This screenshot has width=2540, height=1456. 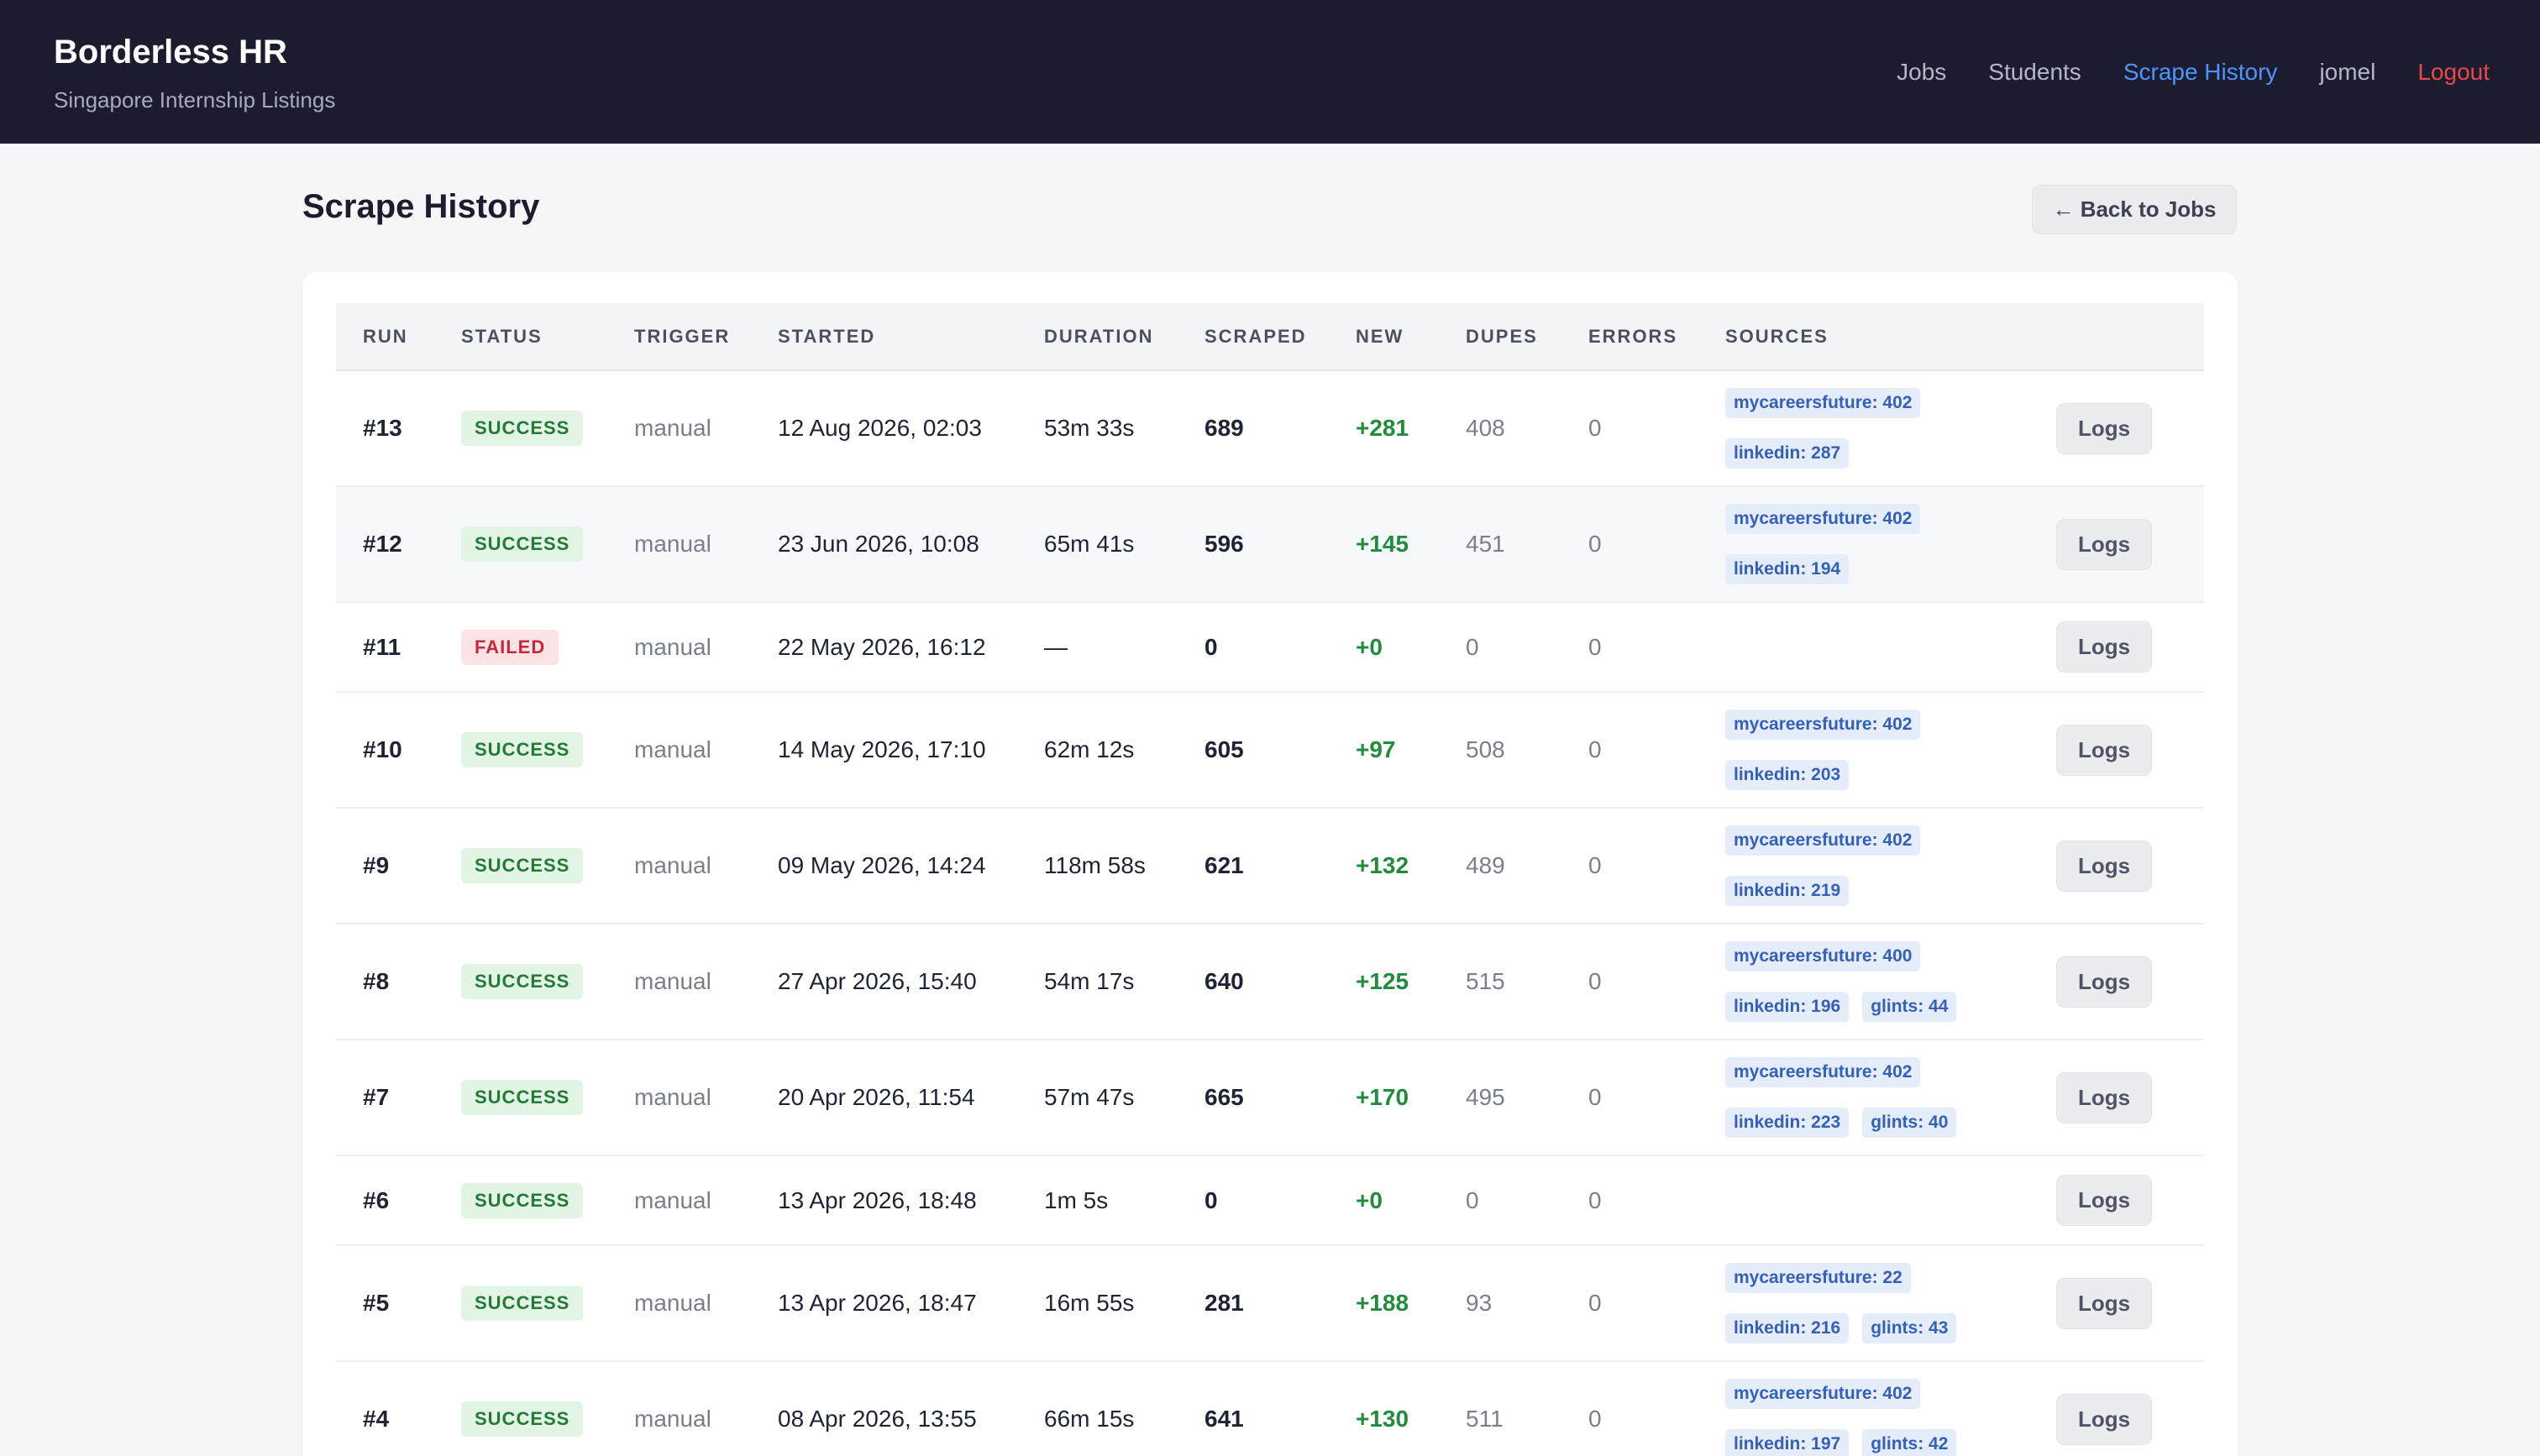 I want to click on source-chip: linkedin: 196, so click(x=1787, y=1007).